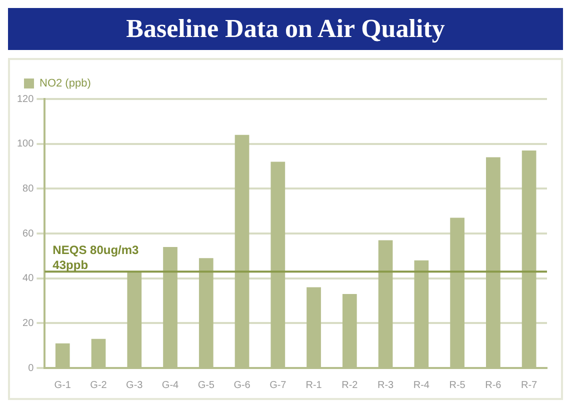 The width and height of the screenshot is (571, 417). What do you see at coordinates (25, 144) in the screenshot?
I see `y-tick-label: 100` at bounding box center [25, 144].